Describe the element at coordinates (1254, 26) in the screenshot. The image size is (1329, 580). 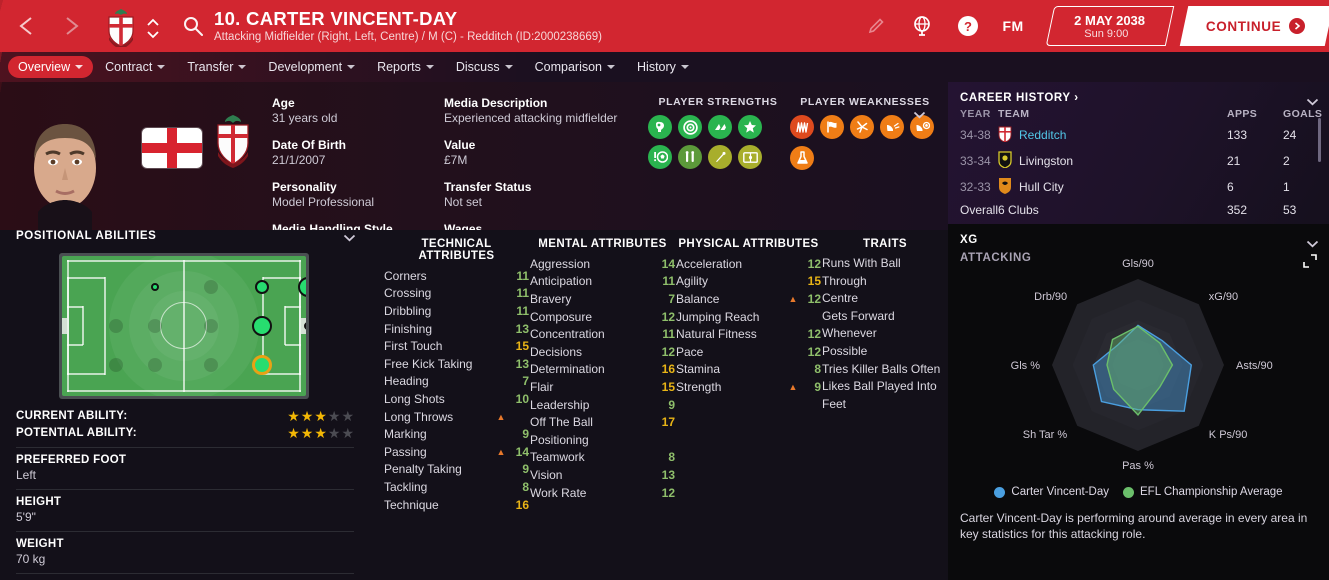
I see `continue-button: CONTINUE` at that location.